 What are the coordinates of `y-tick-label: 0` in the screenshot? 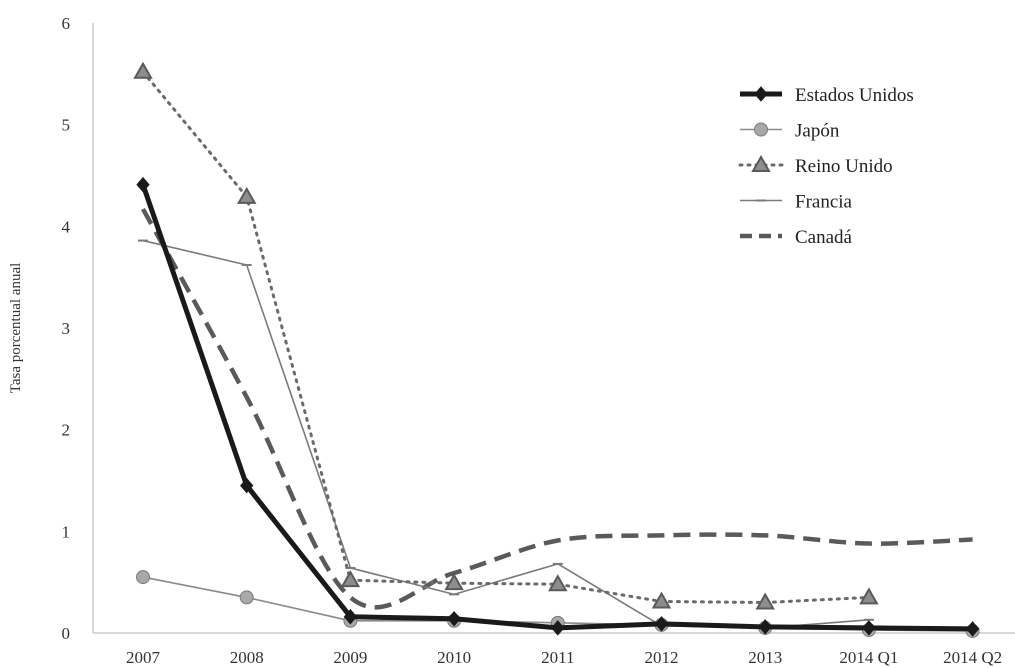 It's located at (66, 633).